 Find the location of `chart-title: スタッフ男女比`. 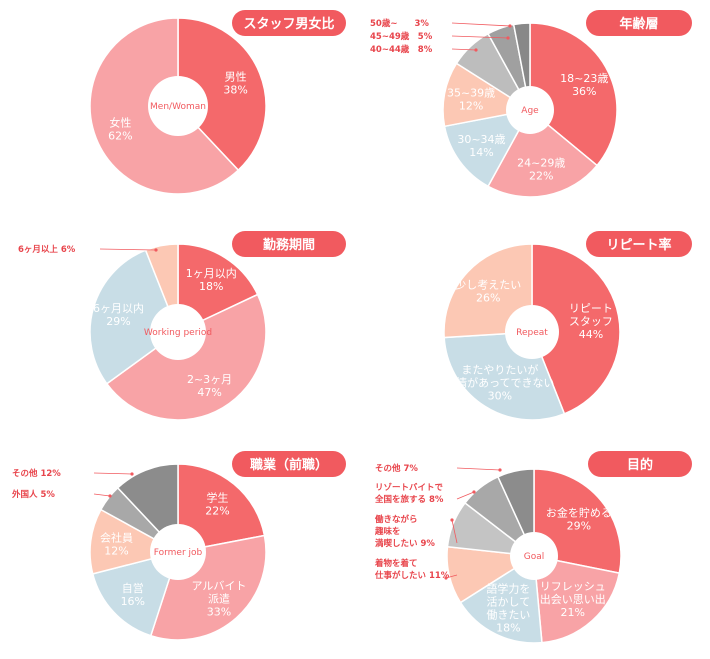

chart-title: スタッフ男女比 is located at coordinates (288, 24).